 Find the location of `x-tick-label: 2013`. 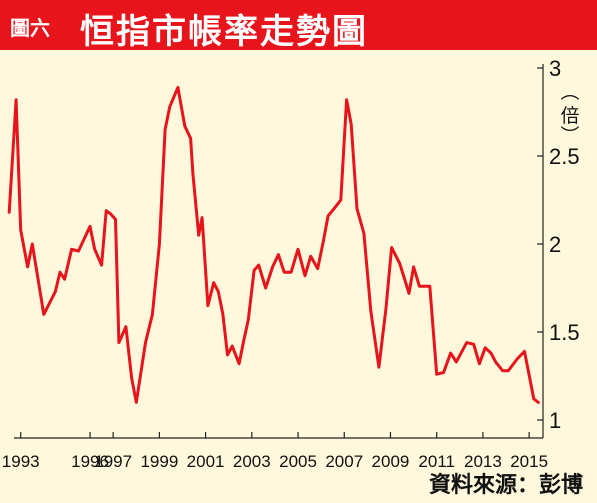

x-tick-label: 2013 is located at coordinates (483, 461).